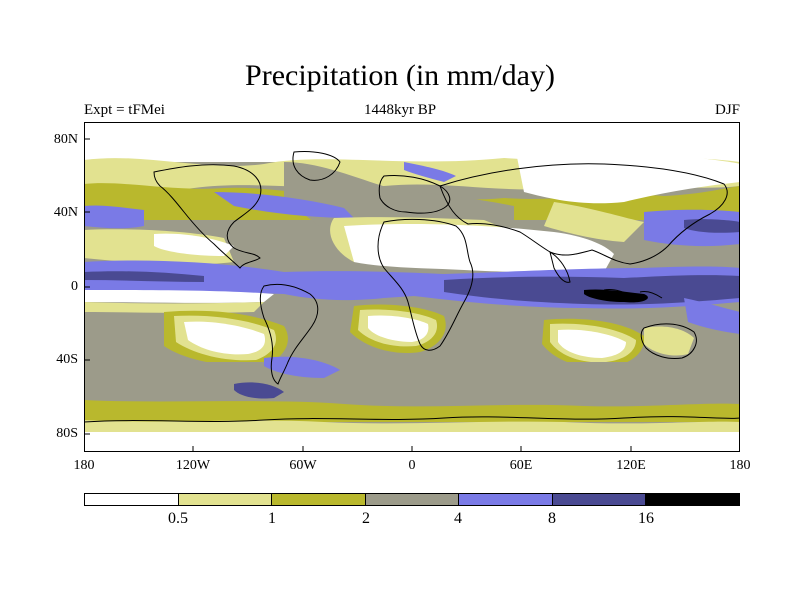 The width and height of the screenshot is (800, 600). Describe the element at coordinates (412, 419) in the screenshot. I see `antarctica-coast` at that location.